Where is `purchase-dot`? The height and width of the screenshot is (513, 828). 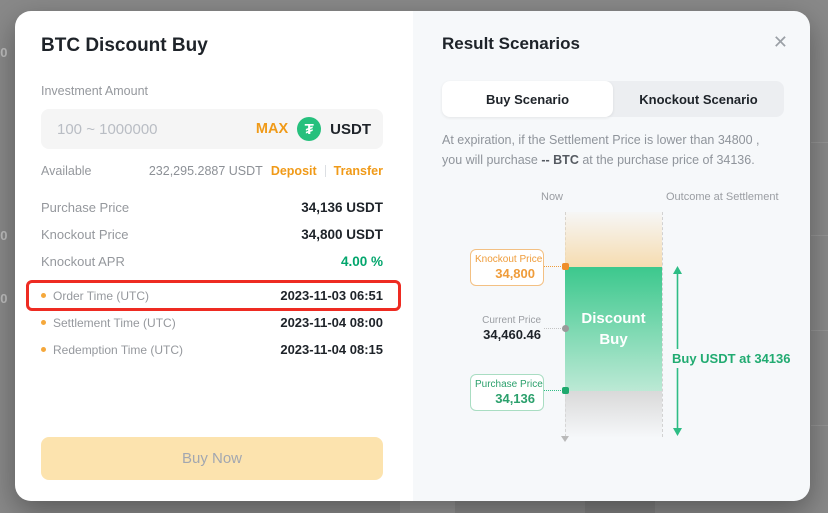 purchase-dot is located at coordinates (565, 390).